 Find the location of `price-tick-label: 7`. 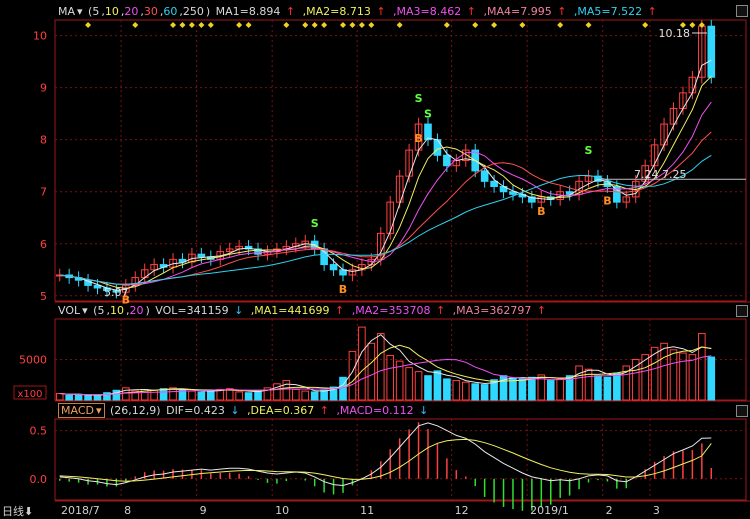

price-tick-label: 7 is located at coordinates (43, 192).